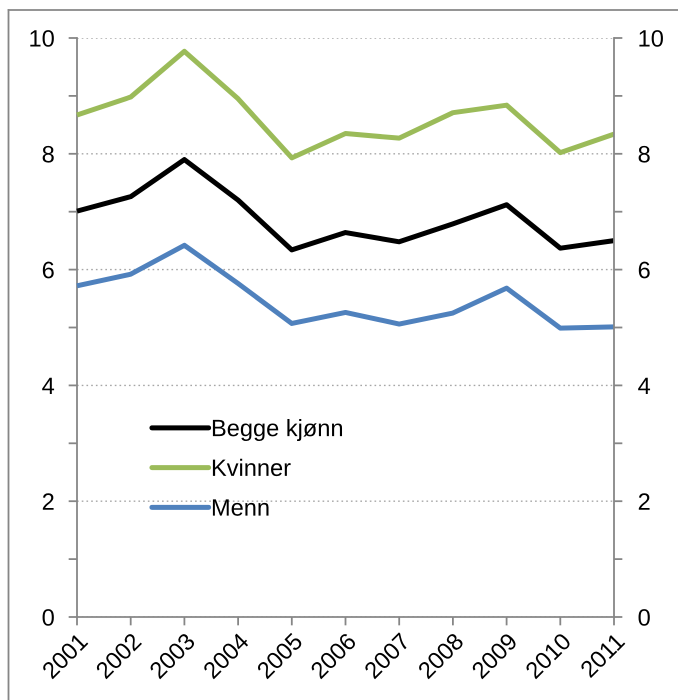  What do you see at coordinates (48, 270) in the screenshot?
I see `y-tick-label: 6` at bounding box center [48, 270].